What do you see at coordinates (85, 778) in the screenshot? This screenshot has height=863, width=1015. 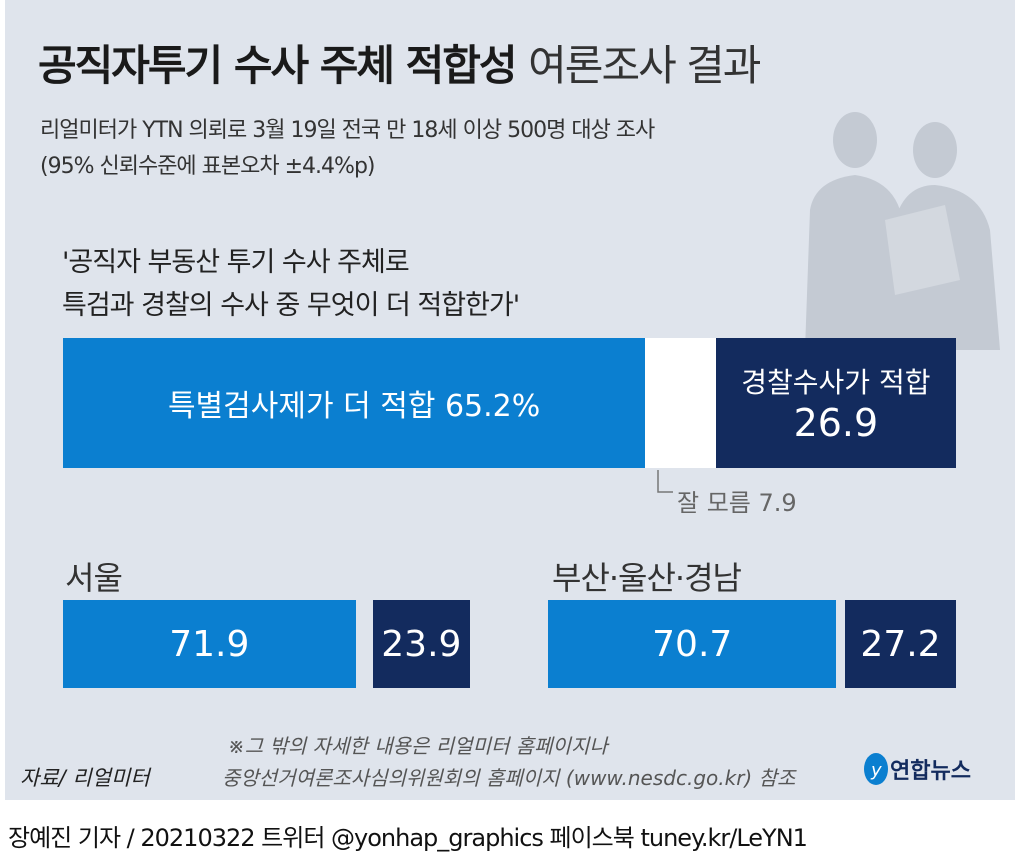 I see `source-label: 자료/ 리얼미터` at bounding box center [85, 778].